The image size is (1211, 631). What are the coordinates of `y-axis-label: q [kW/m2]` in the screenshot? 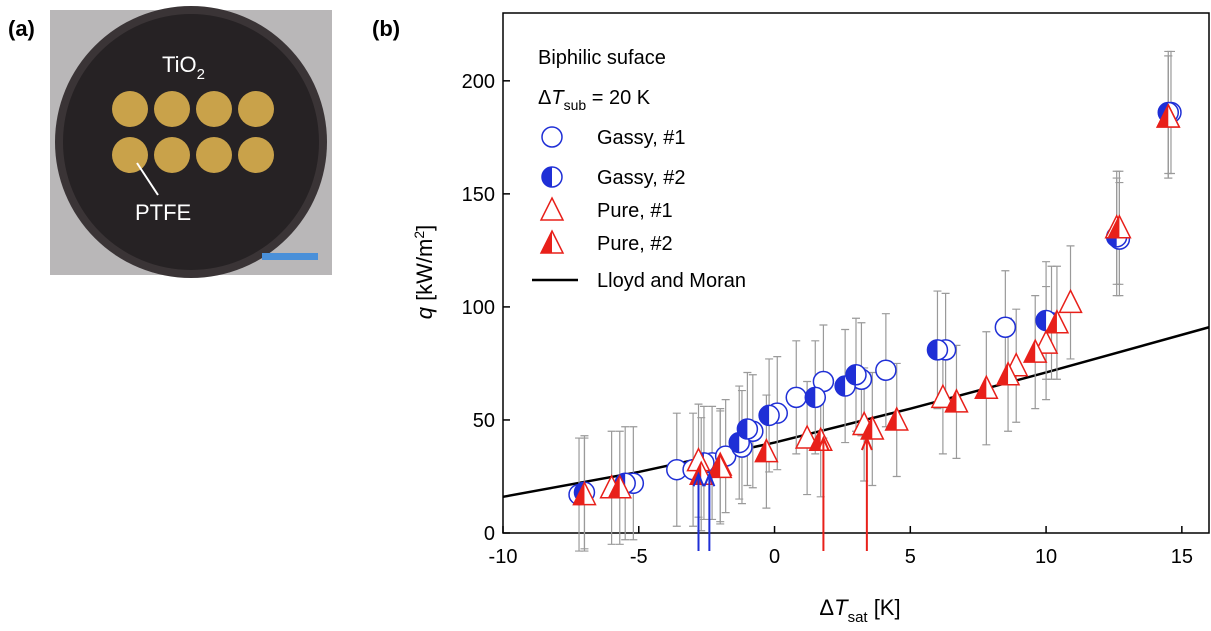 It's located at (424, 272).